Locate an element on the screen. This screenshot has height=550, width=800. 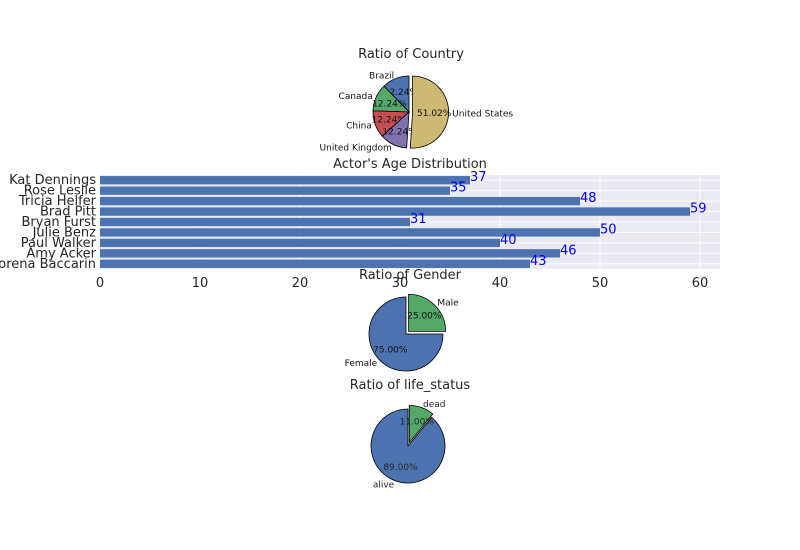
bar-julie-benz is located at coordinates (350, 232).